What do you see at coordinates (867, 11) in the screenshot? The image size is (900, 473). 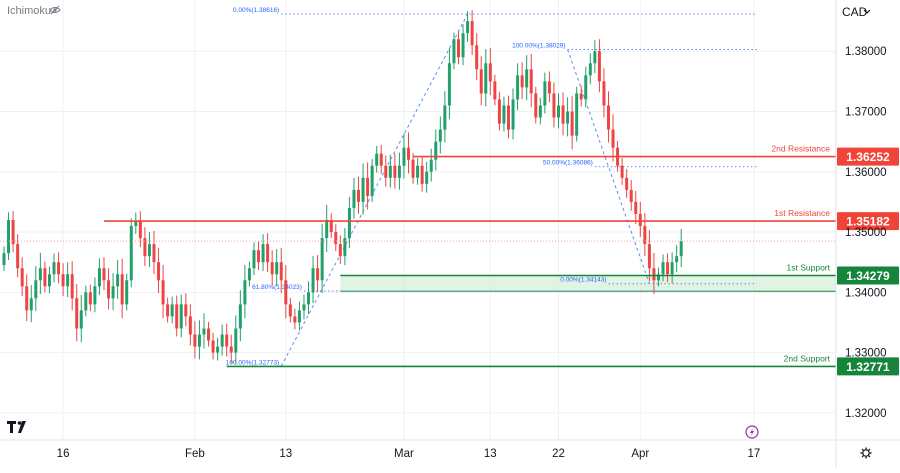 I see `chevron-down-icon` at bounding box center [867, 11].